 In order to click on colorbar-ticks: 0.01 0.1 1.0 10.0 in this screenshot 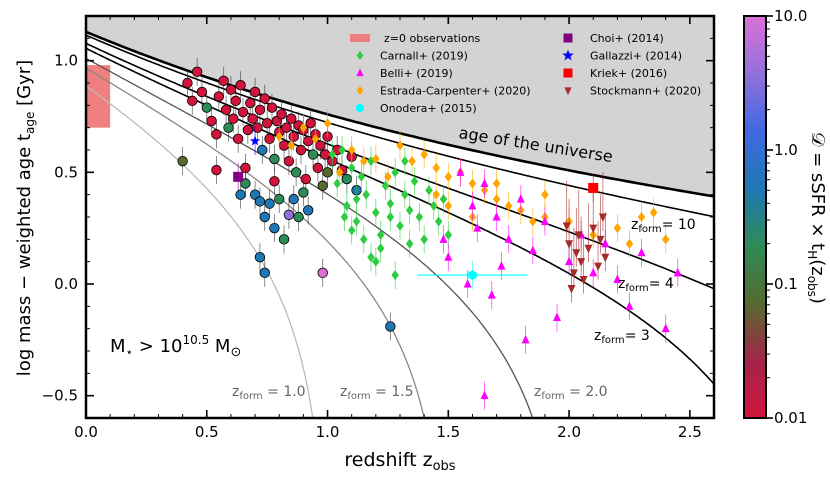, I will do `click(786, 217)`.